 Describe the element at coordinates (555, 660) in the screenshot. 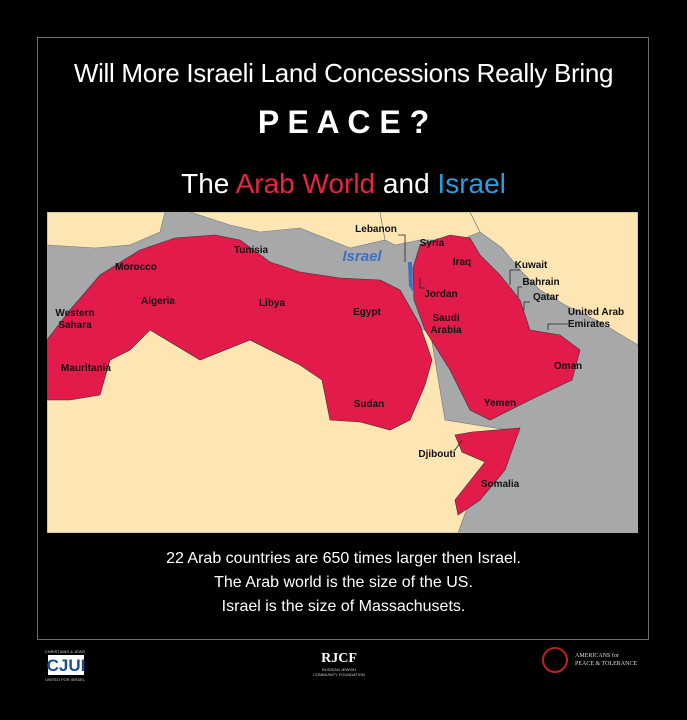

I see `logo-emblem` at that location.